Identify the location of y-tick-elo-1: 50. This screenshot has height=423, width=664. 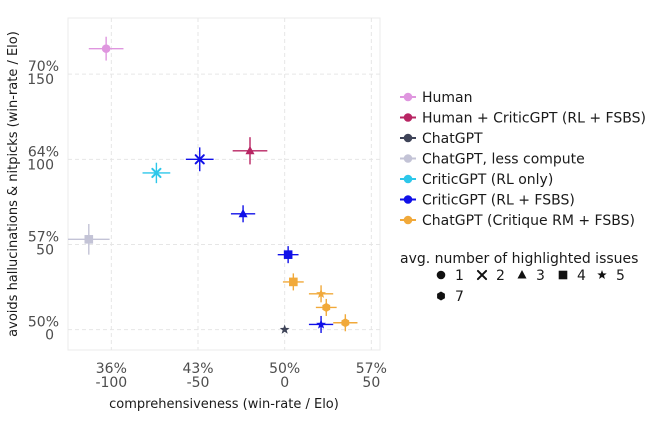
(45, 250).